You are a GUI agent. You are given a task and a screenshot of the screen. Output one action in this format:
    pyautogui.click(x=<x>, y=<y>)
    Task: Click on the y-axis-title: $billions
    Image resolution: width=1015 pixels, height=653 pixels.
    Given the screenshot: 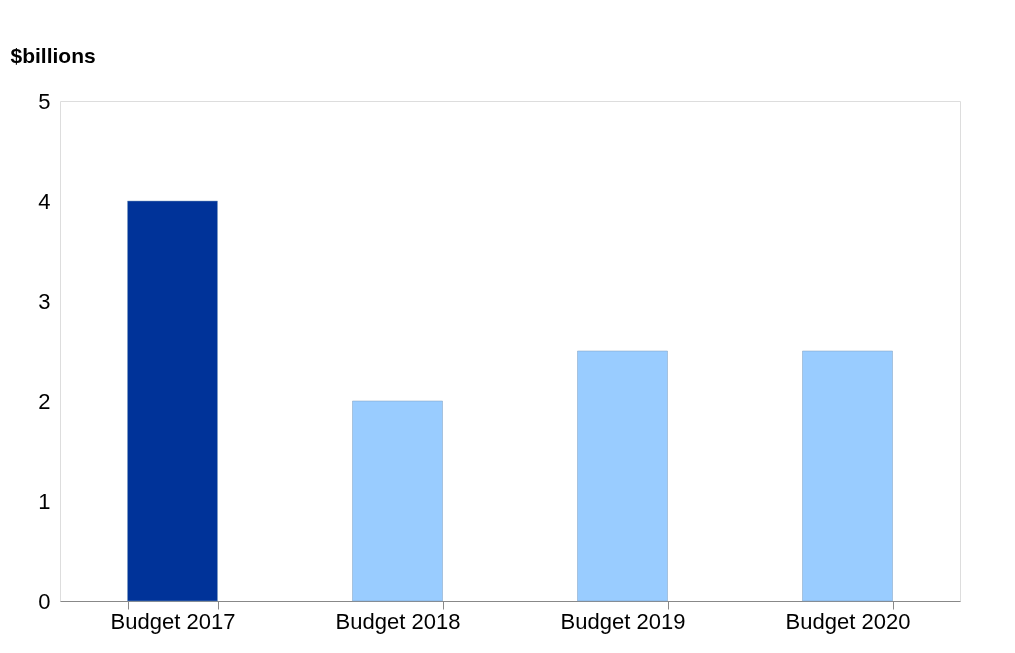 What is the action you would take?
    pyautogui.click(x=53, y=55)
    